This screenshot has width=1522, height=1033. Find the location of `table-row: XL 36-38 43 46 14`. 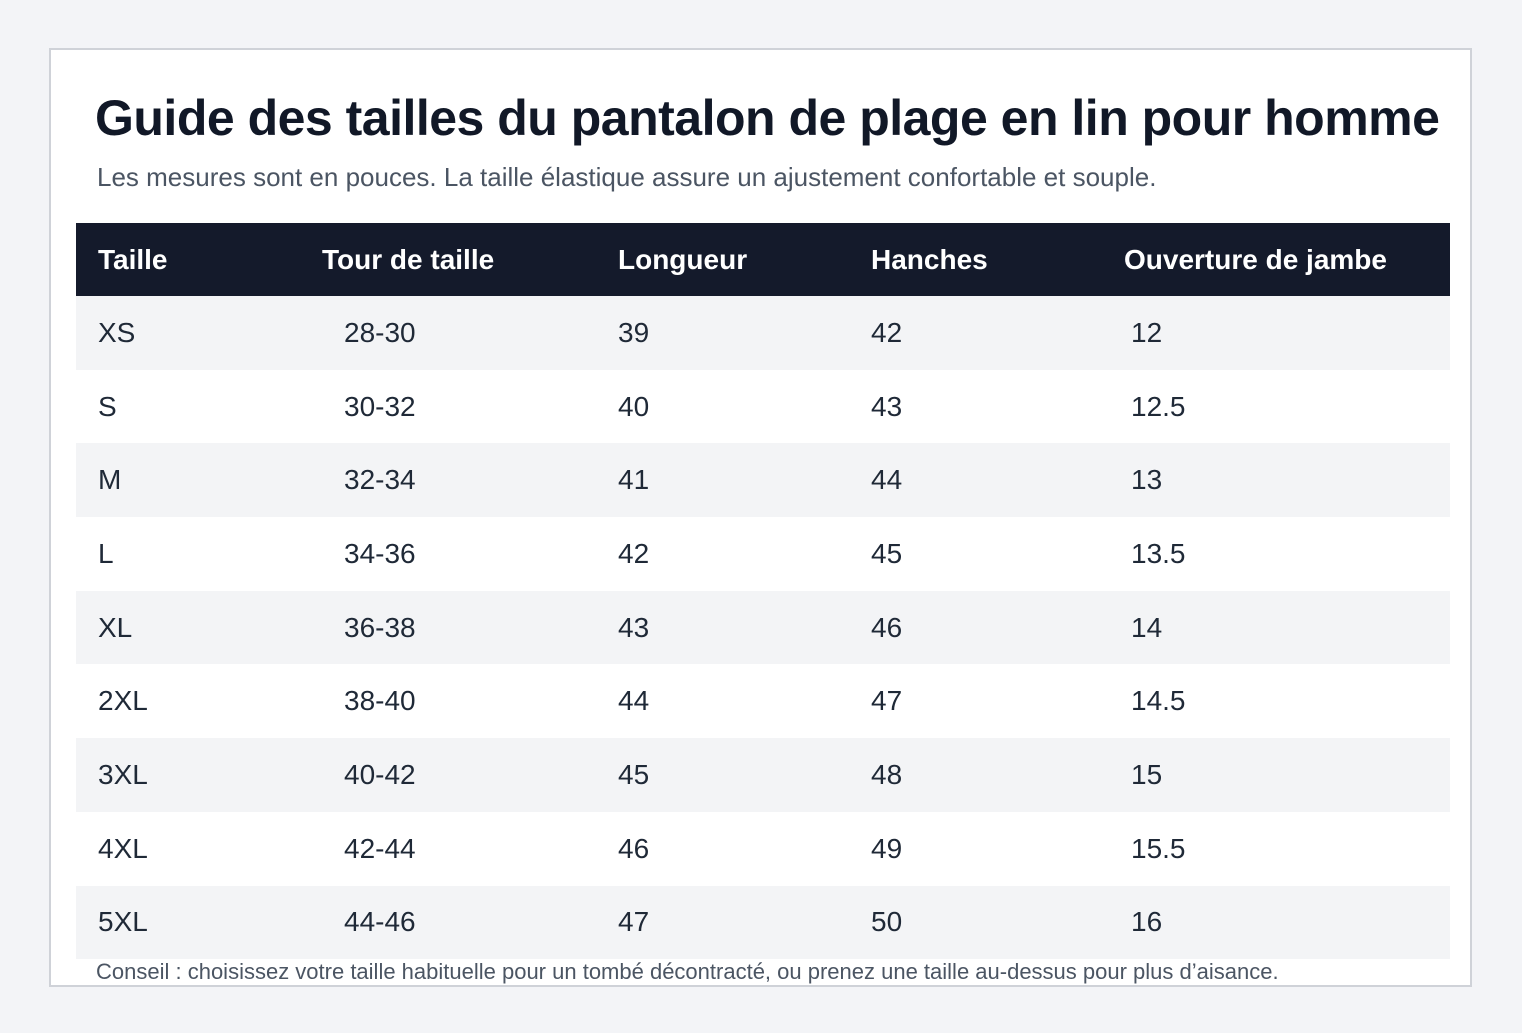

table-row: XL 36-38 43 46 14 is located at coordinates (763, 627).